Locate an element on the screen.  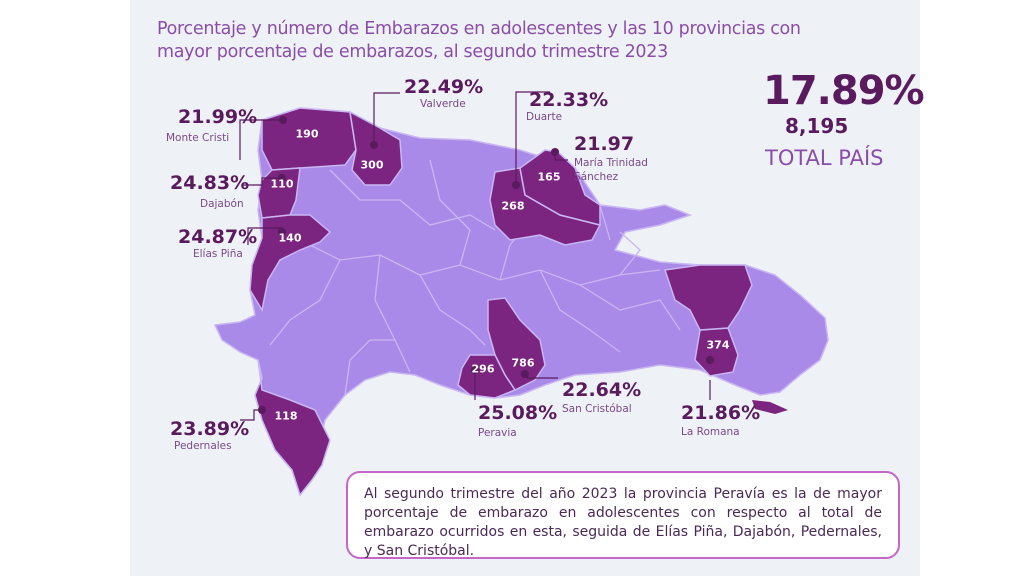
name-peravia: Peravia is located at coordinates (497, 433).